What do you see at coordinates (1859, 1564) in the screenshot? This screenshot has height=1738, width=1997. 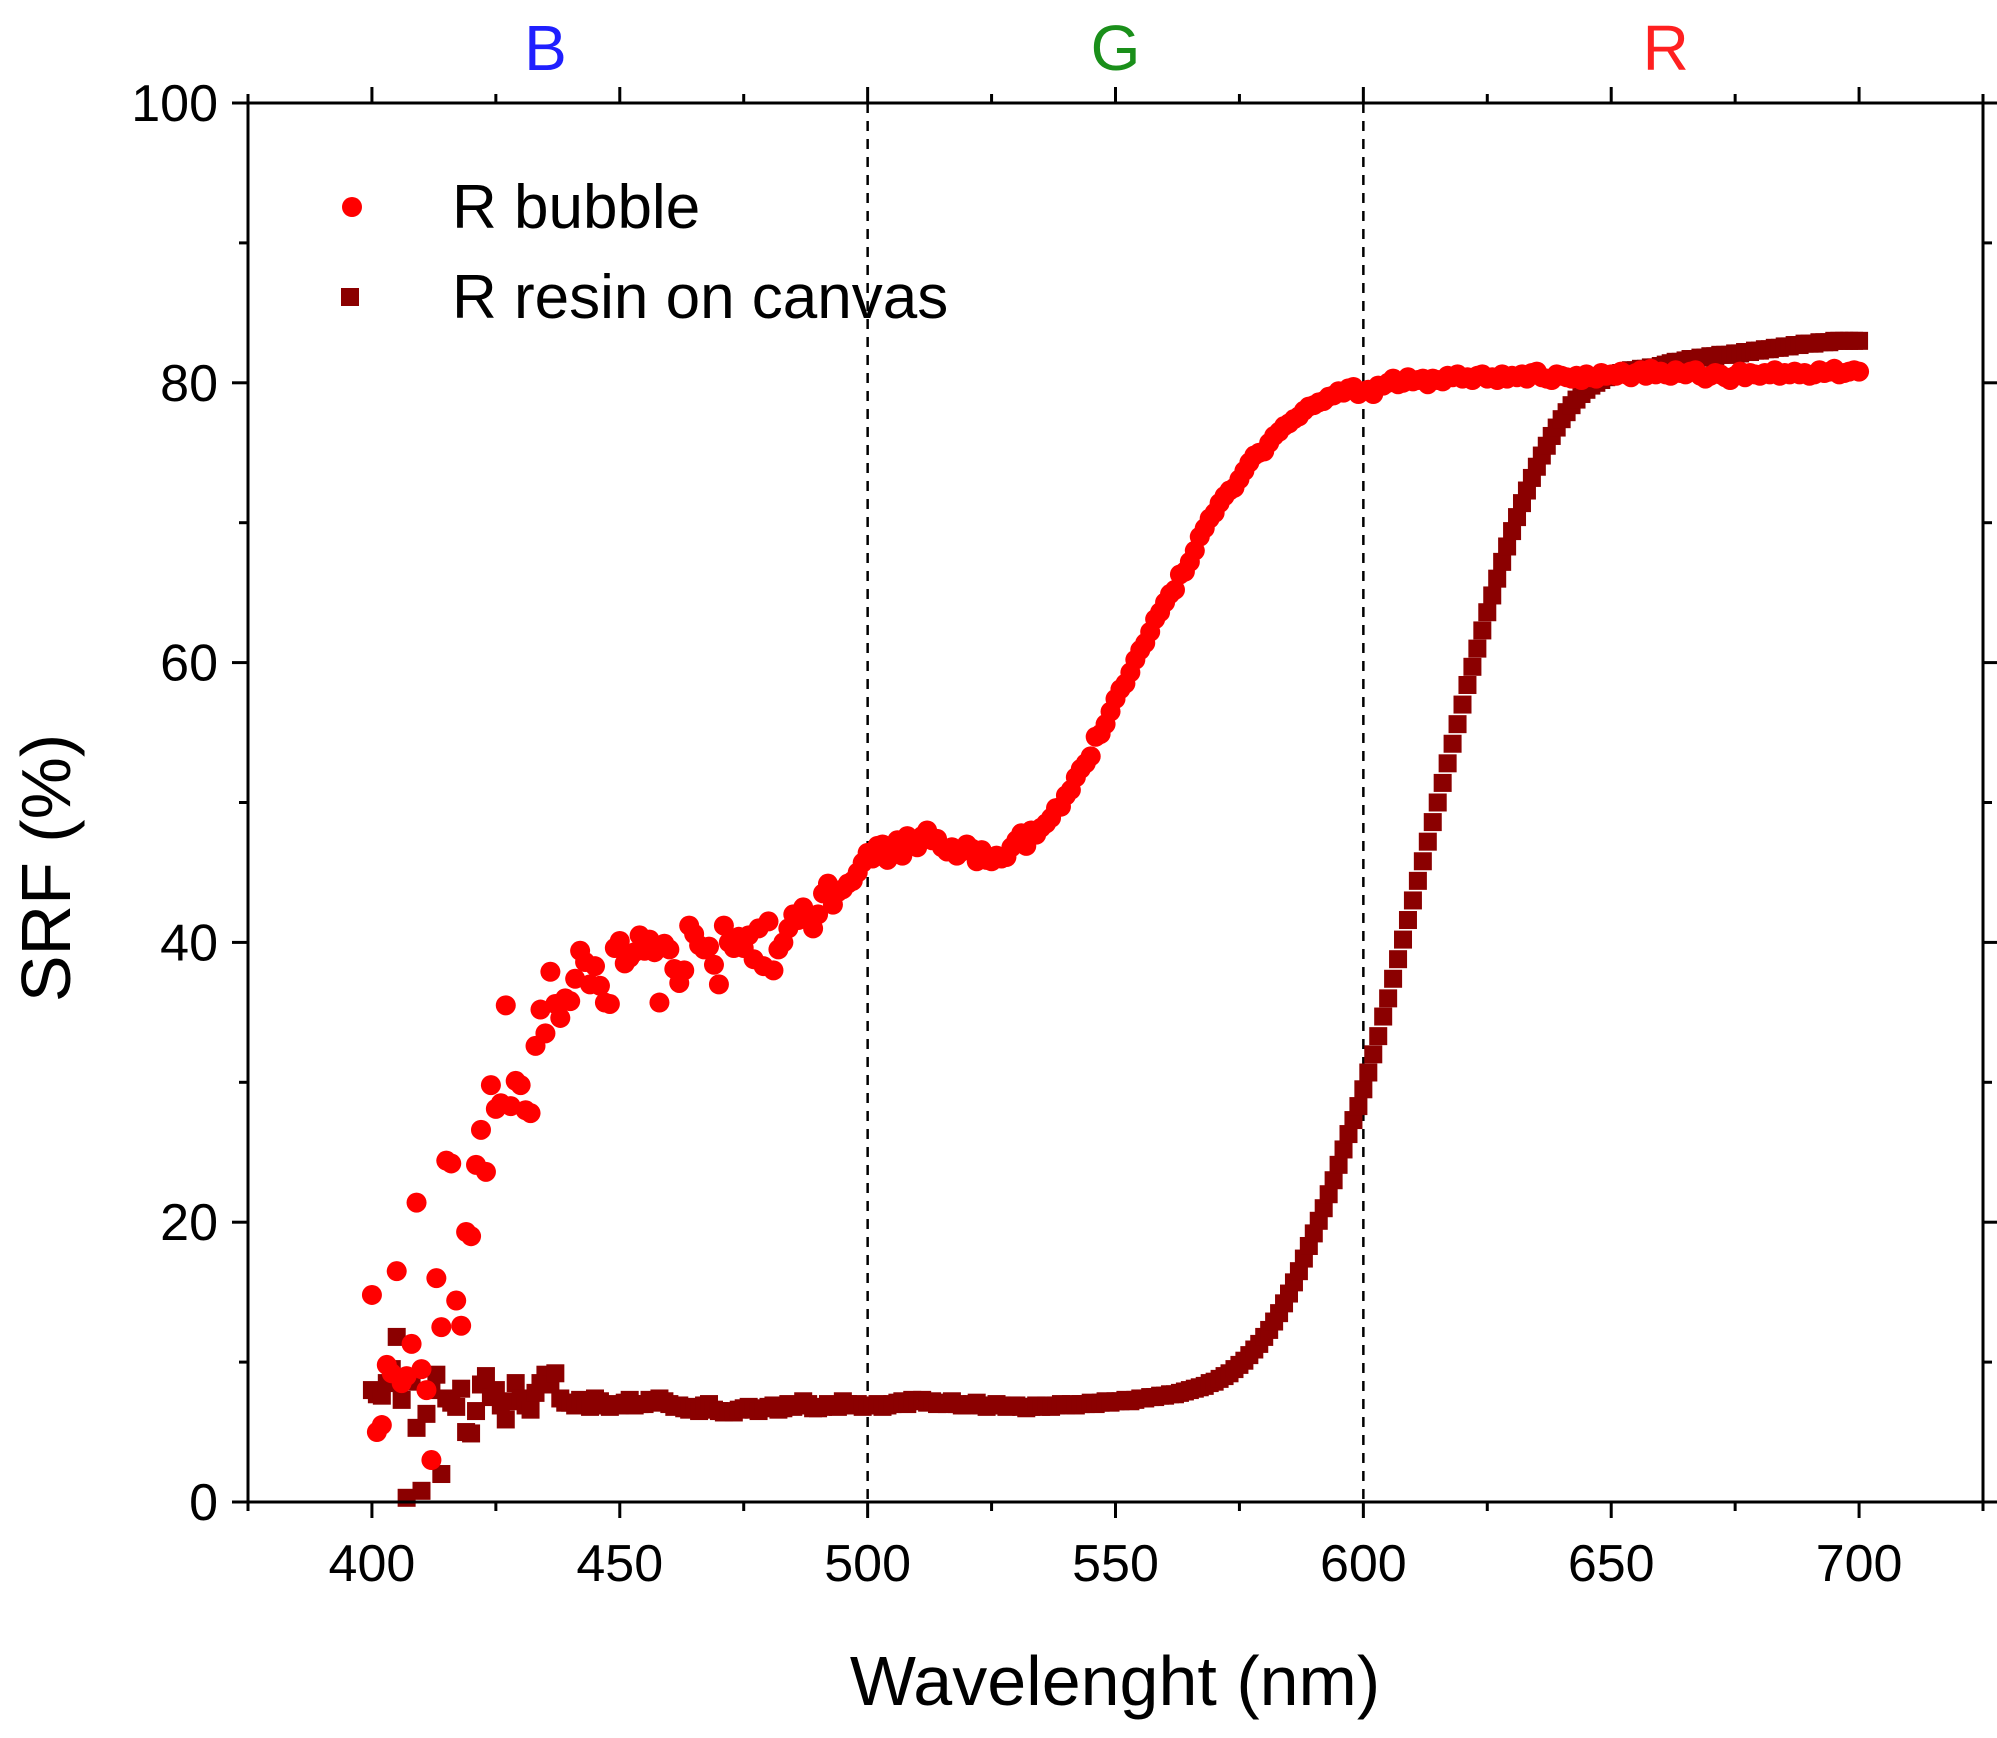 I see `x-tick-label: 700` at bounding box center [1859, 1564].